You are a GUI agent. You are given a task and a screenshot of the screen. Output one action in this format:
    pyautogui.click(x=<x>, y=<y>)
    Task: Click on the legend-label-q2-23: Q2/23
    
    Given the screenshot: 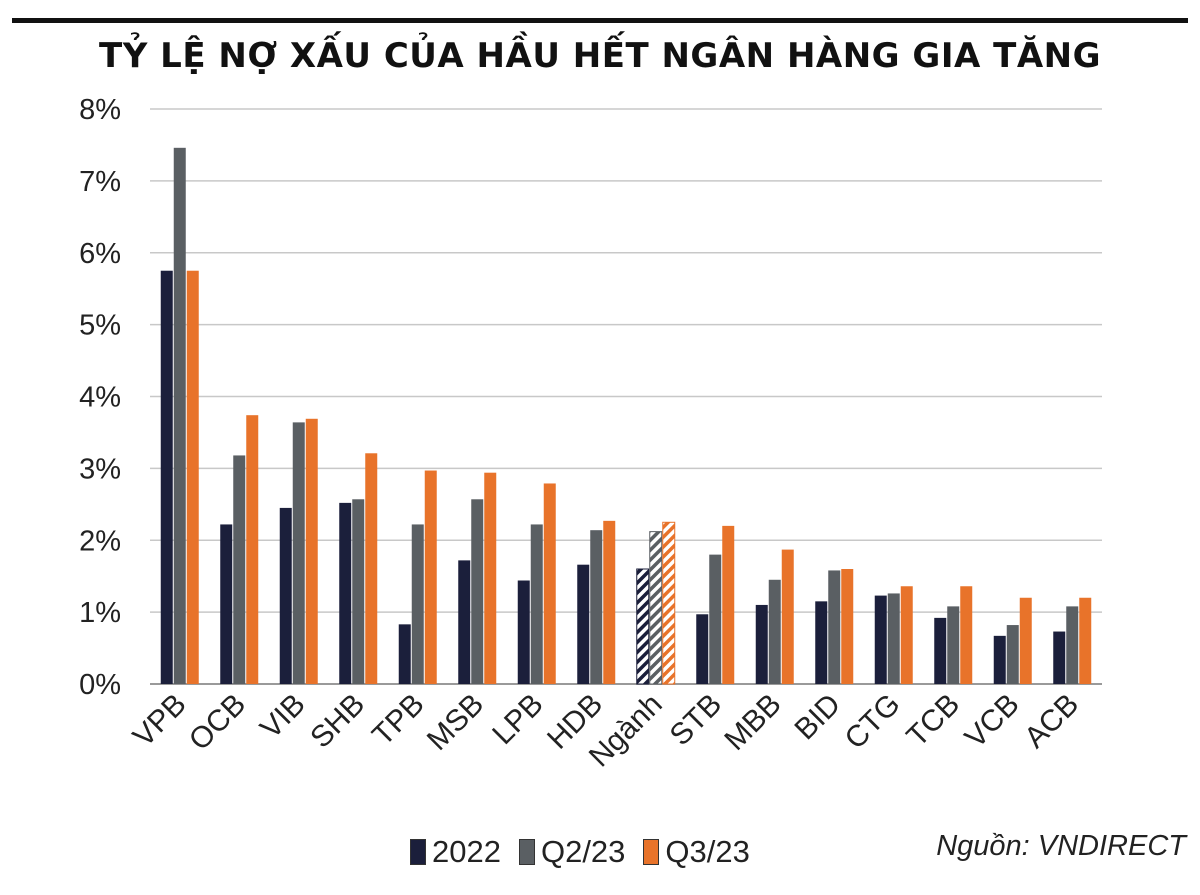 What is the action you would take?
    pyautogui.click(x=583, y=851)
    